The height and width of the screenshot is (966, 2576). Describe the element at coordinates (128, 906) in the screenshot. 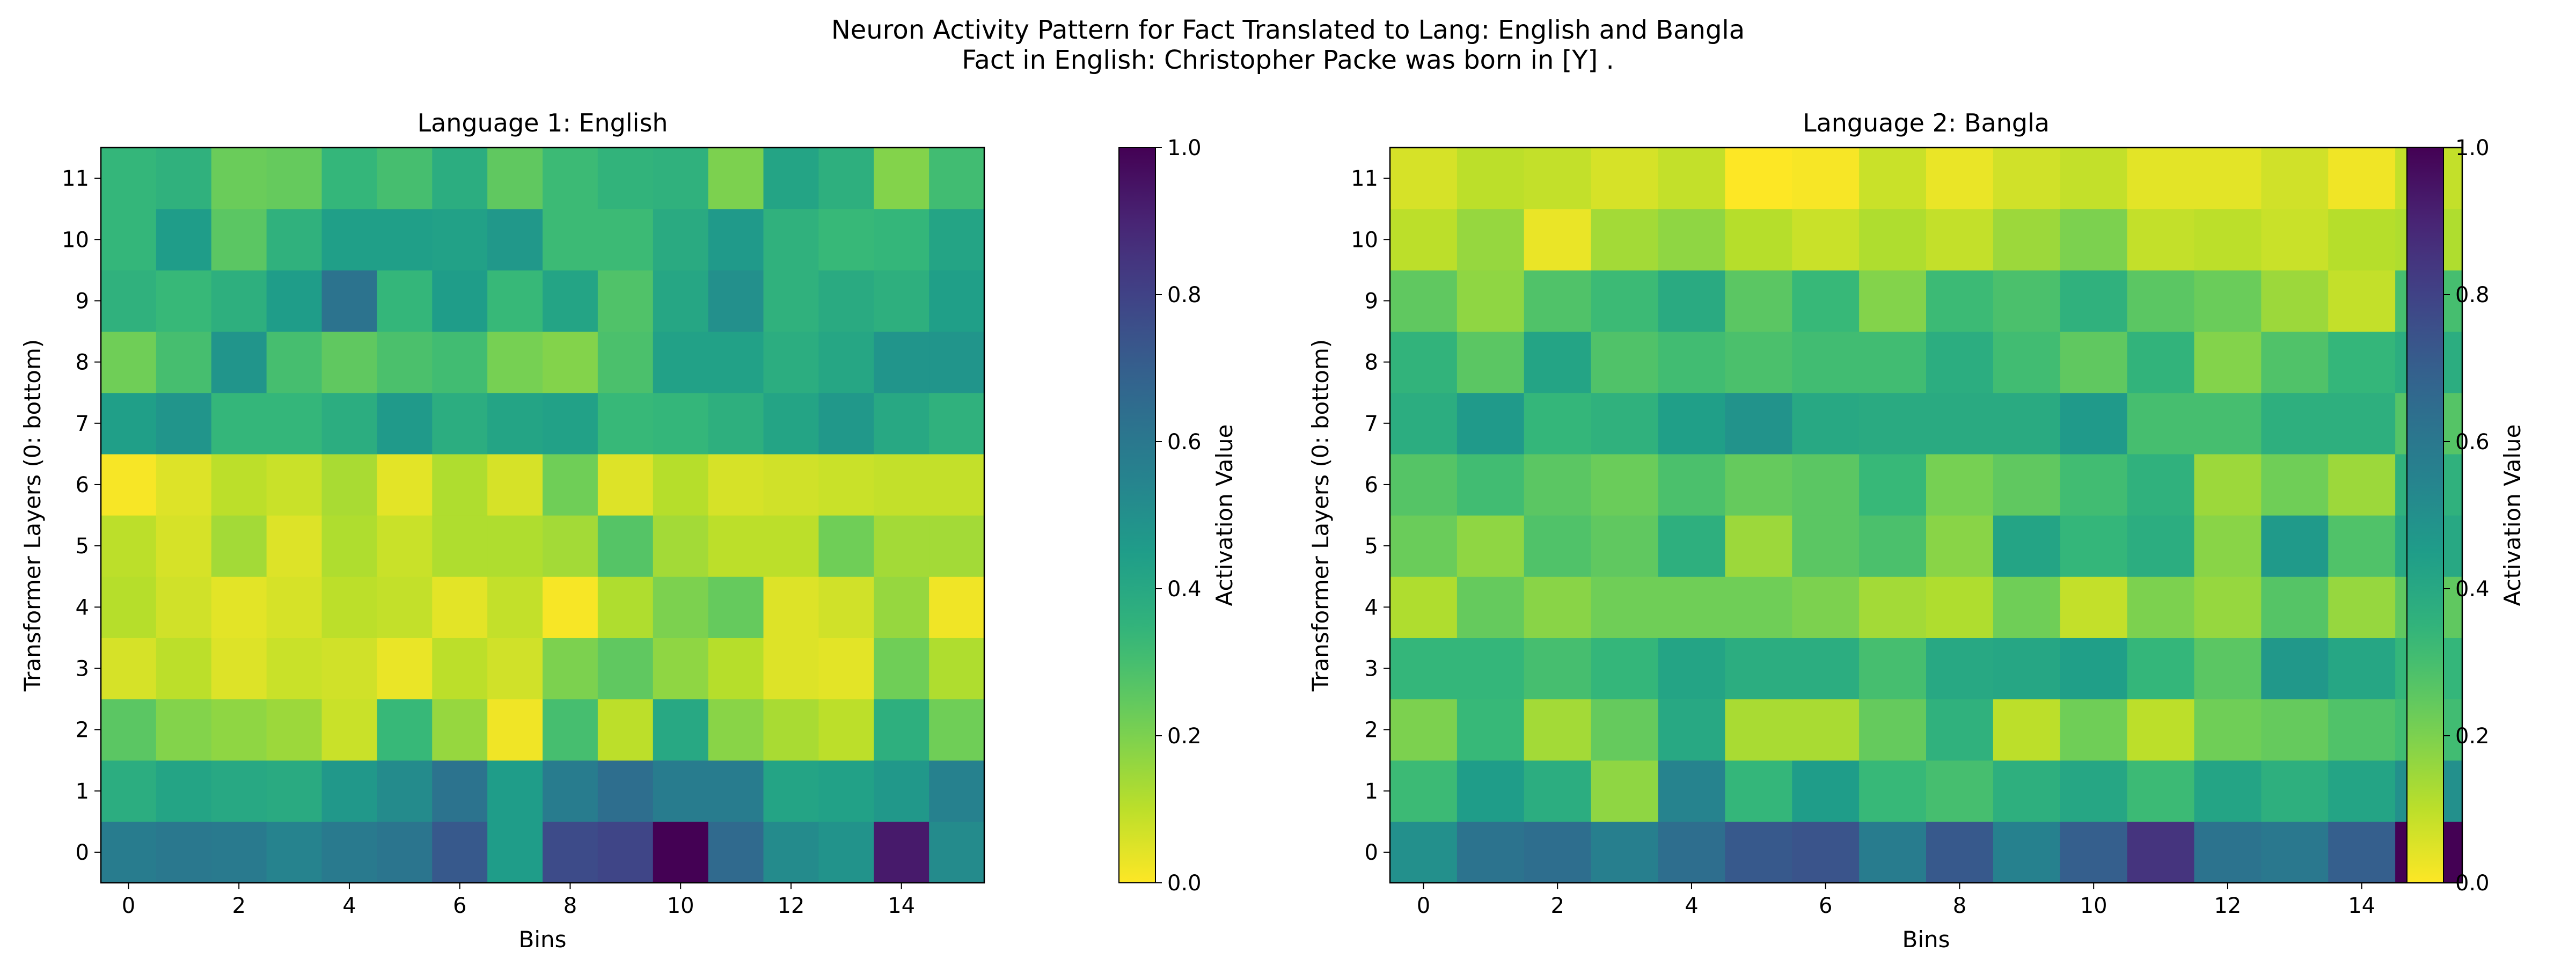

I see `x-tick-label: 0` at that location.